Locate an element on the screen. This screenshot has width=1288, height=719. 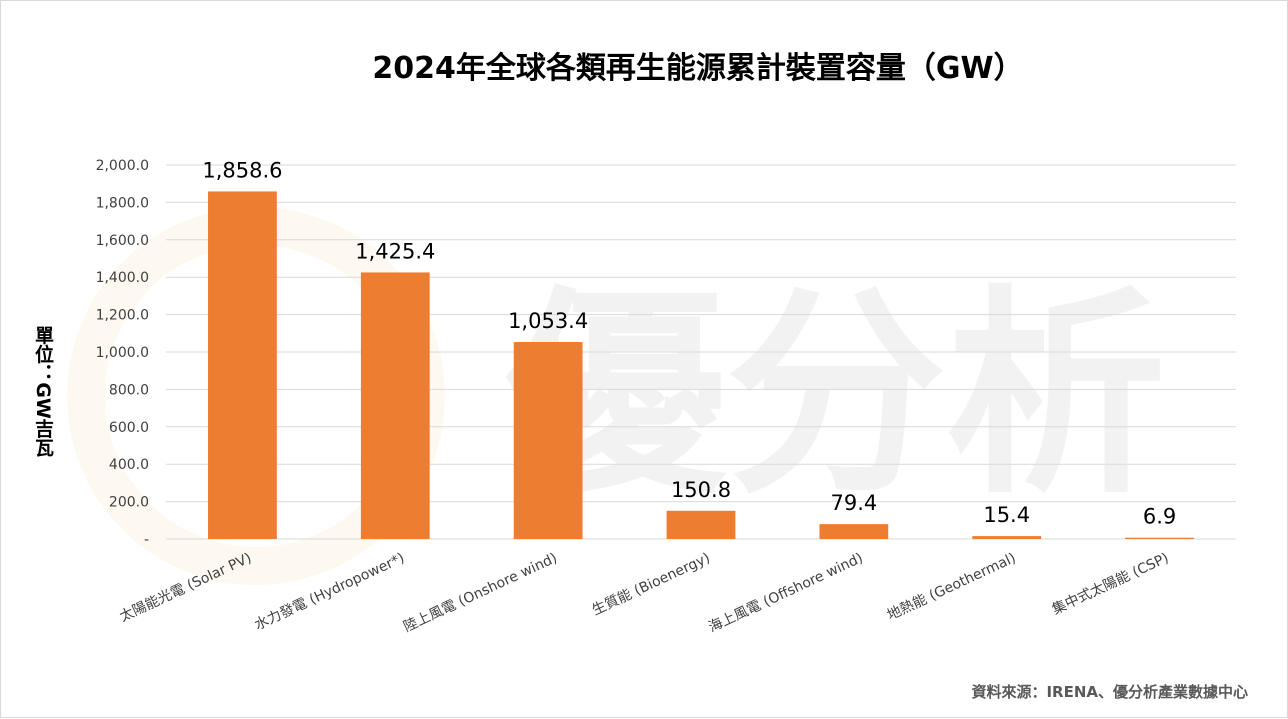
y-tick-label: 800.0 is located at coordinates (129, 390).